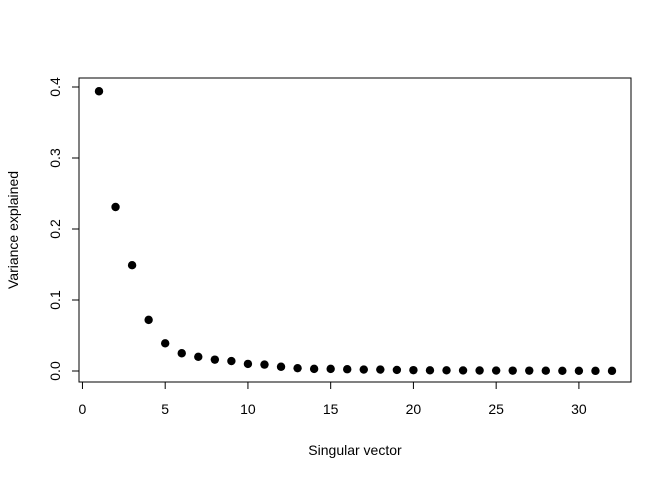 The width and height of the screenshot is (672, 480). What do you see at coordinates (355, 450) in the screenshot?
I see `x-axis-title: Singular vector` at bounding box center [355, 450].